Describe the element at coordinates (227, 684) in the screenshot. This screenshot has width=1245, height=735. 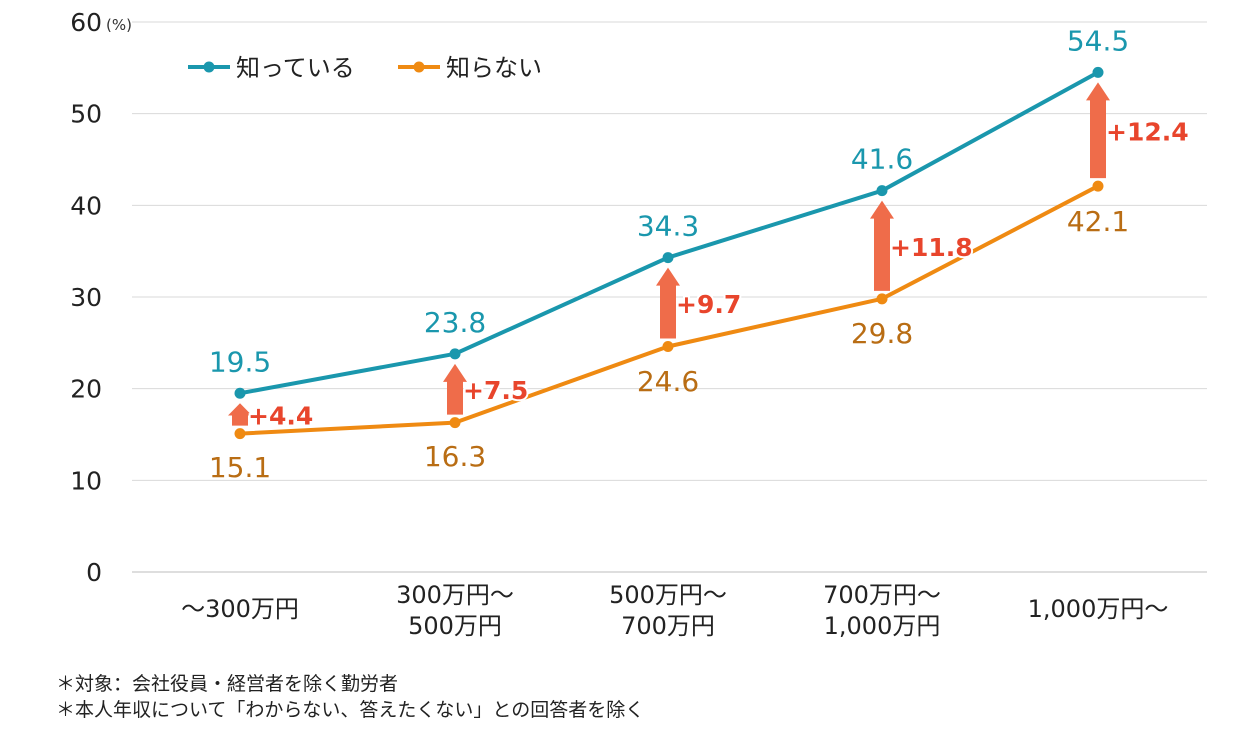
I see `footnote-target: ＊対象：会社役員・経営者を除く勤労者` at that location.